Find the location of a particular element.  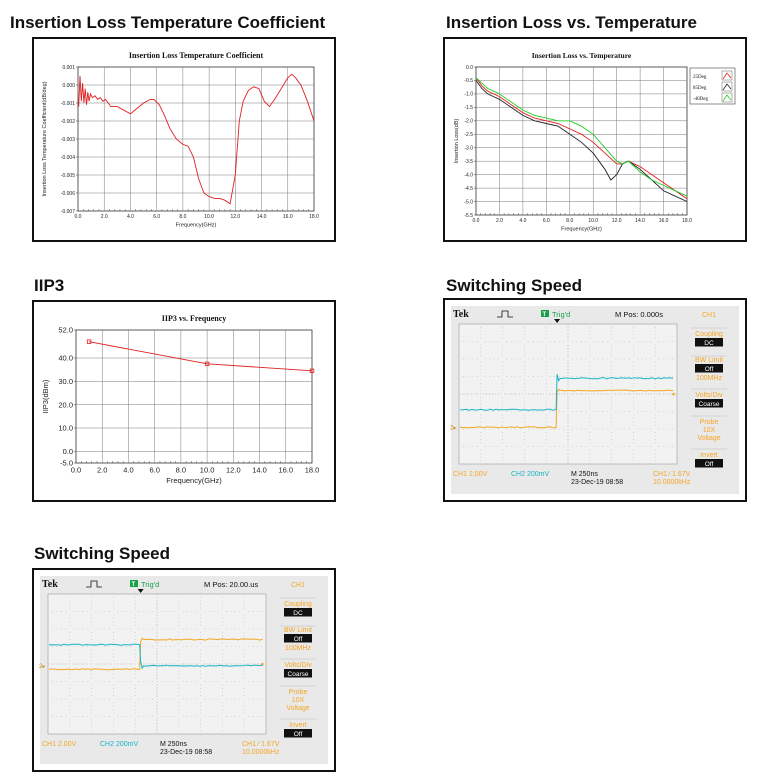

menu-bw-label: BW Limit is located at coordinates (298, 630).